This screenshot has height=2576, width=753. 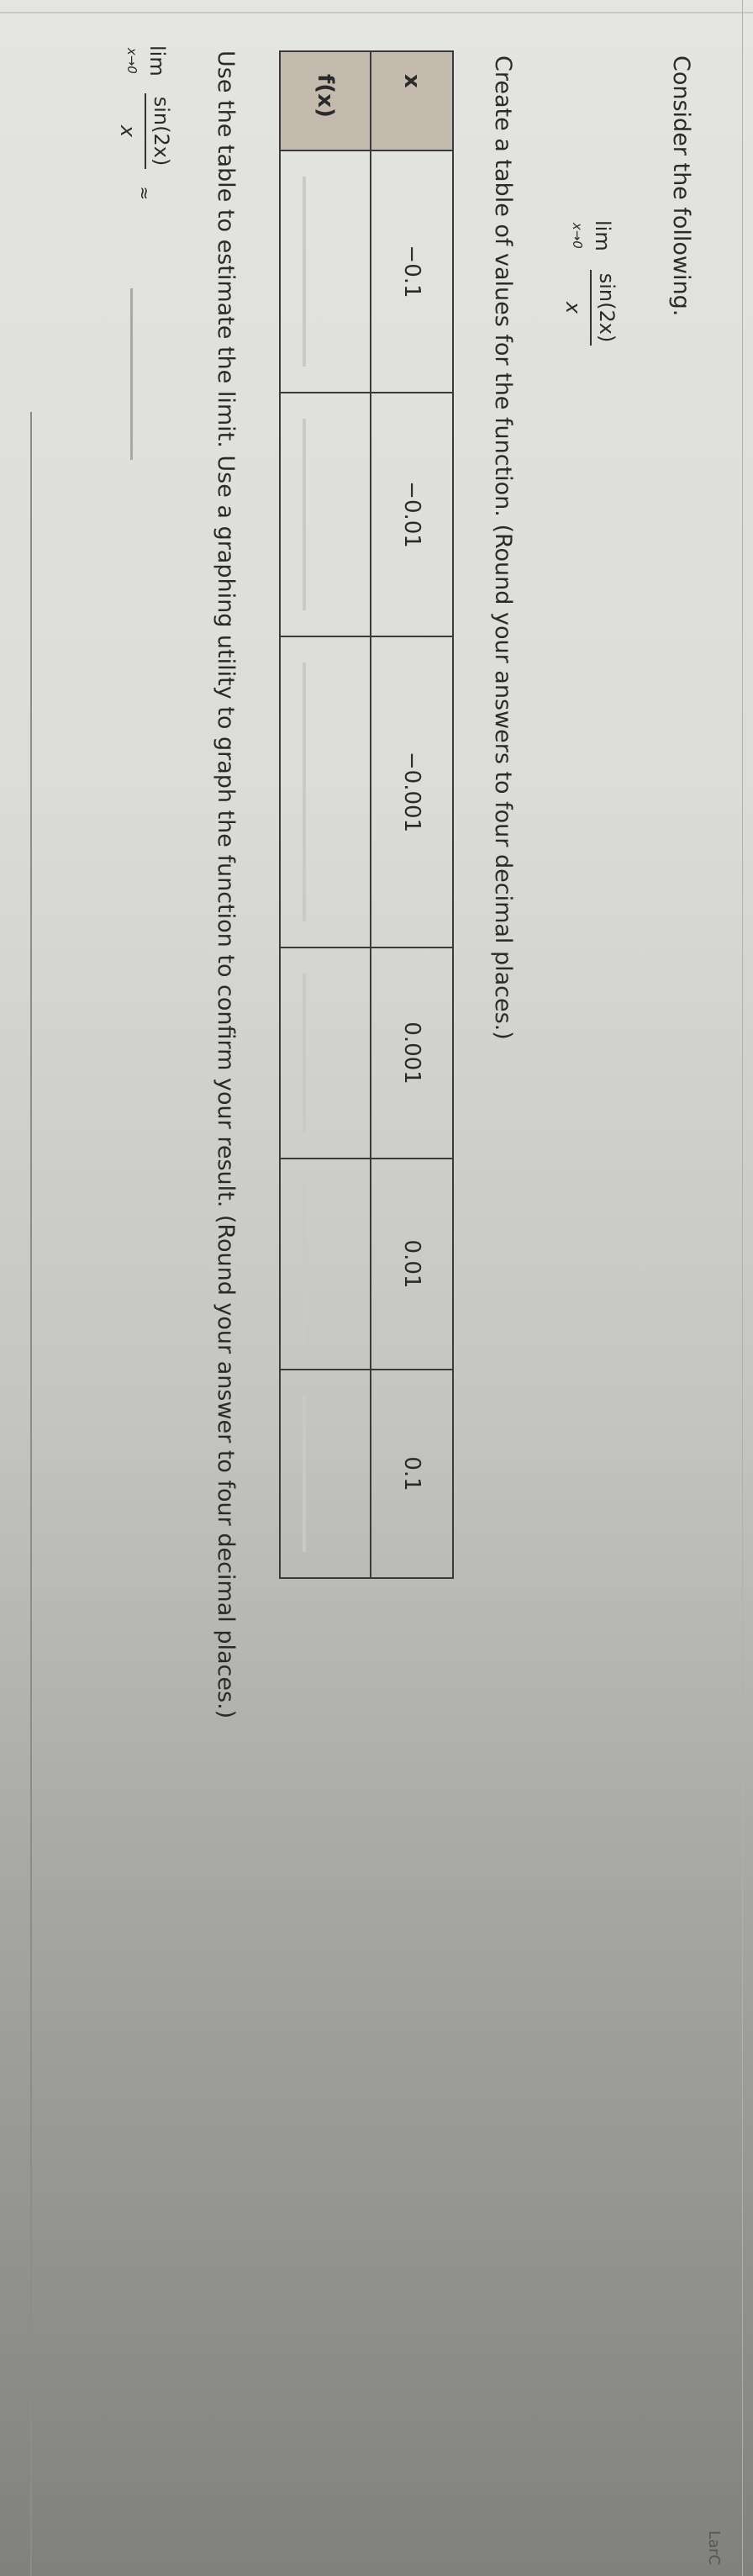 I want to click on x-cell: 0.001, so click(x=412, y=1053).